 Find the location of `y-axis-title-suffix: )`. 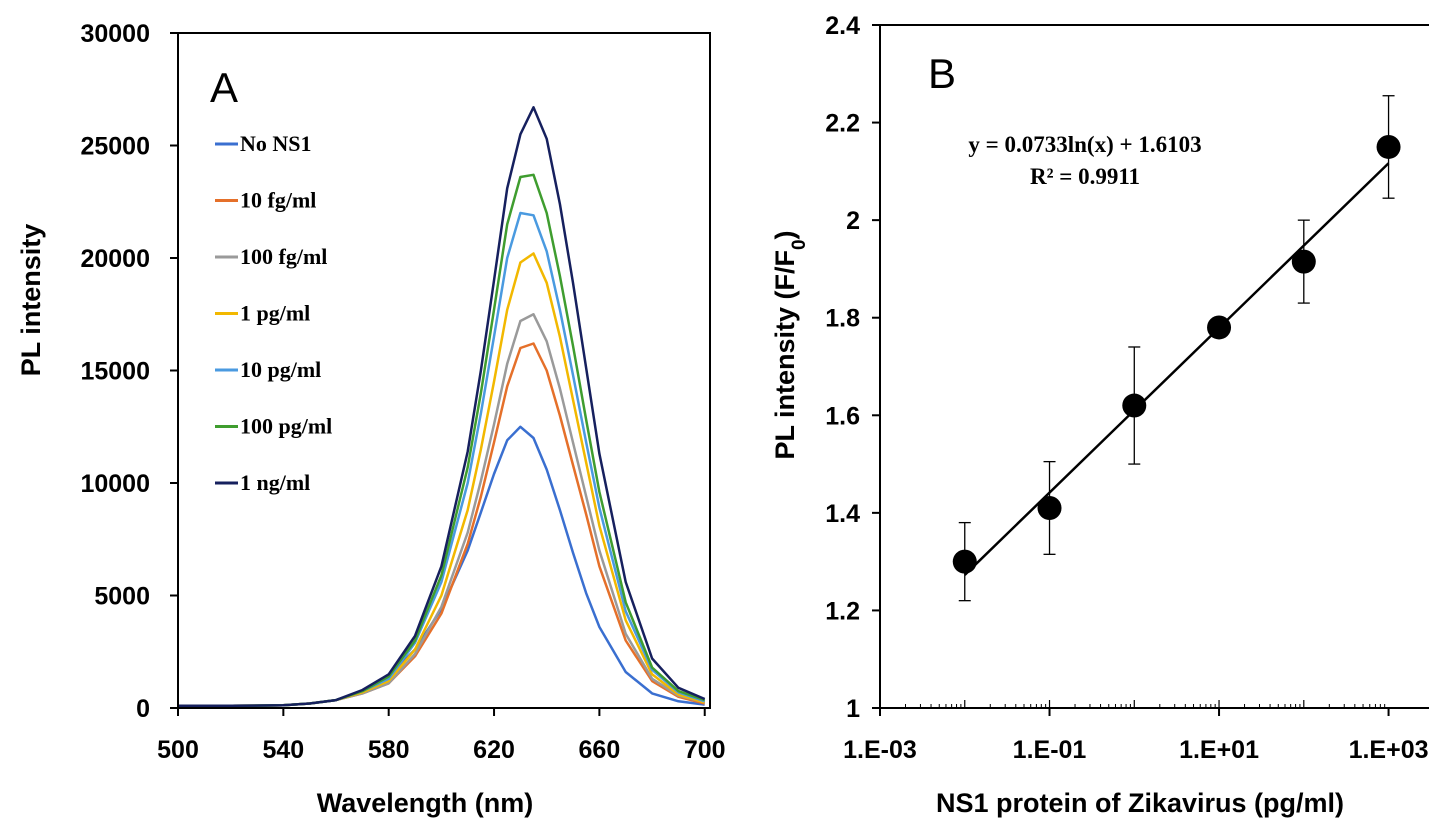

y-axis-title-suffix: ) is located at coordinates (785, 234).